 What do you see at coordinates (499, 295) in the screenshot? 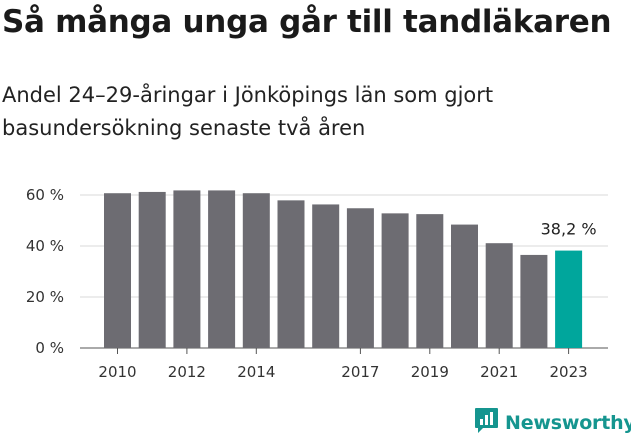
I see `bar-2021` at bounding box center [499, 295].